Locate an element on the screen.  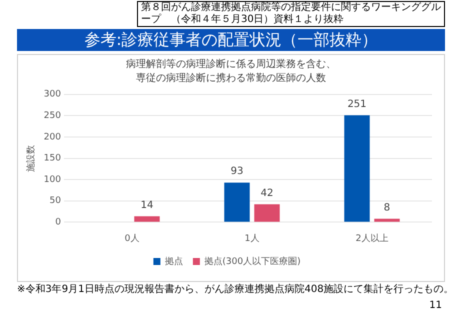
y-axis-title: 施設数 is located at coordinates (31, 158).